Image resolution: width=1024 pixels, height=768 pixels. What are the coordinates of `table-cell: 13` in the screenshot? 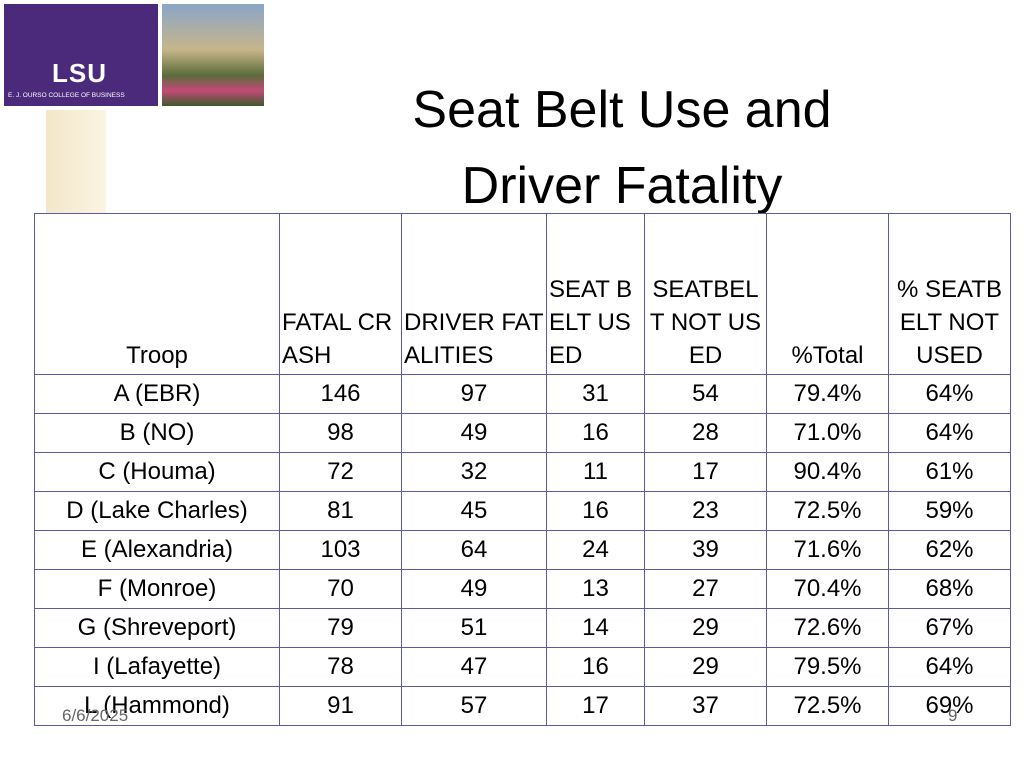 It's located at (595, 589).